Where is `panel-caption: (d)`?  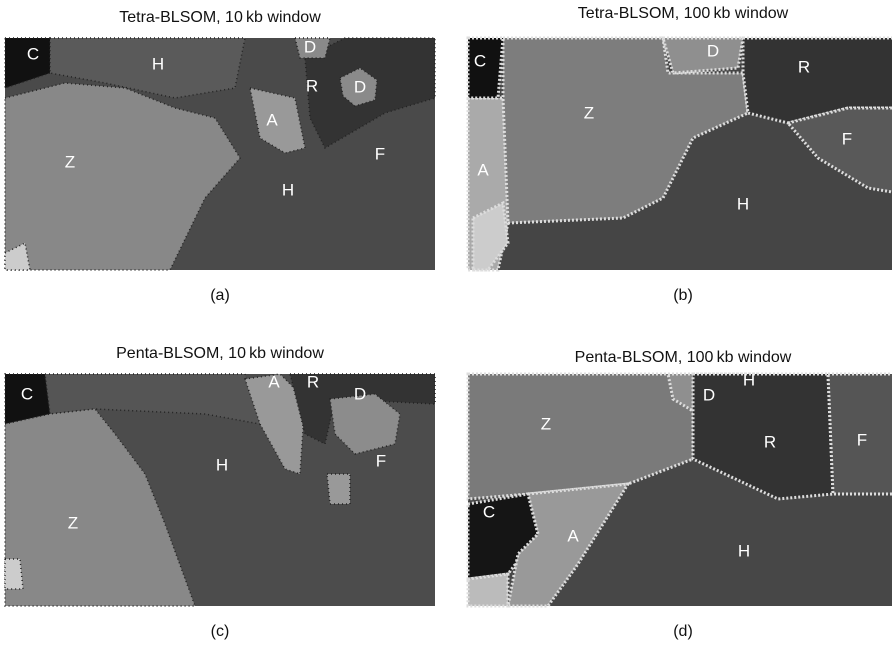
panel-caption: (d) is located at coordinates (683, 631).